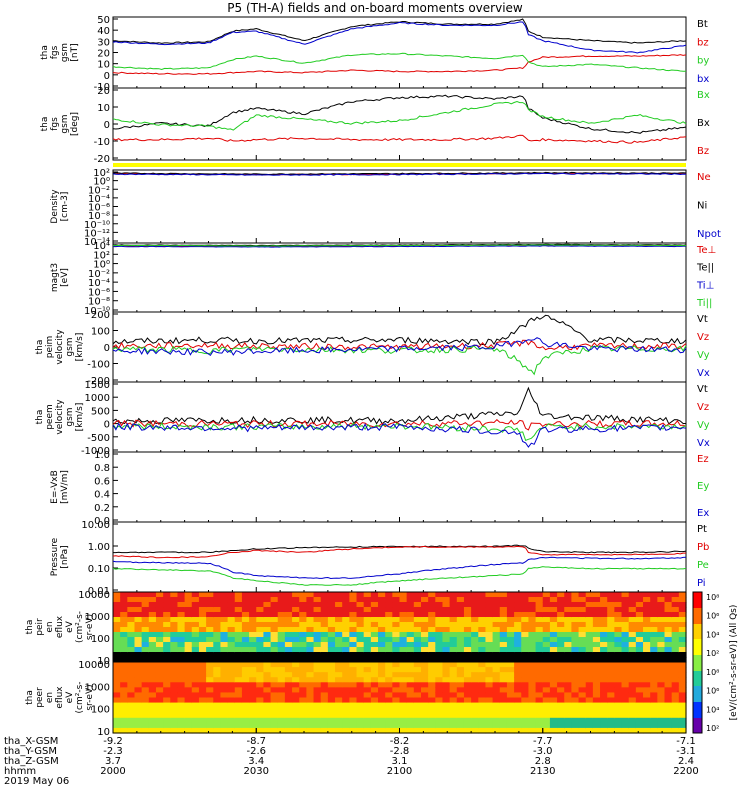 This screenshot has width=750, height=800. I want to click on x-tick-label: 3.1, so click(400, 761).